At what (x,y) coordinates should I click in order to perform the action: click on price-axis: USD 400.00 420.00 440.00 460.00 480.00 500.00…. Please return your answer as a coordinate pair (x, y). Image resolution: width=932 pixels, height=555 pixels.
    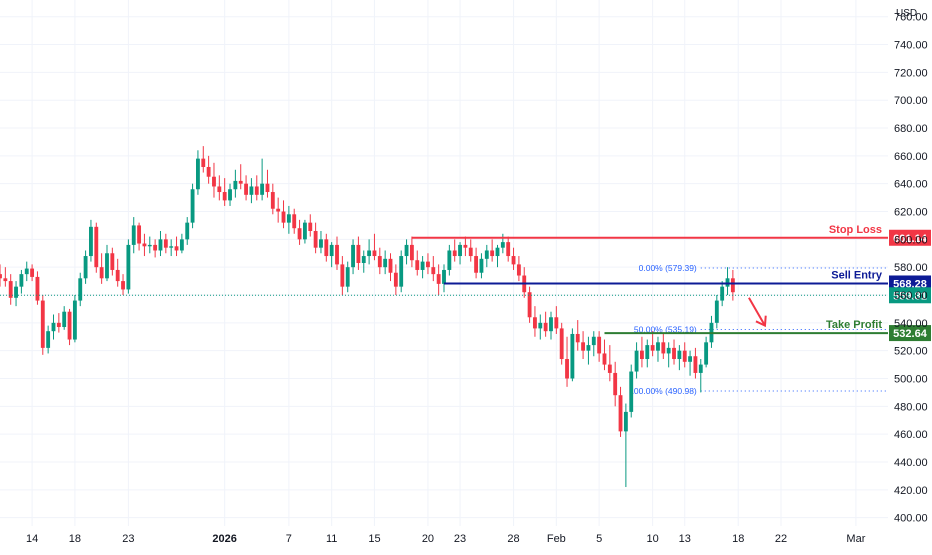
    Looking at the image, I should click on (911, 266).